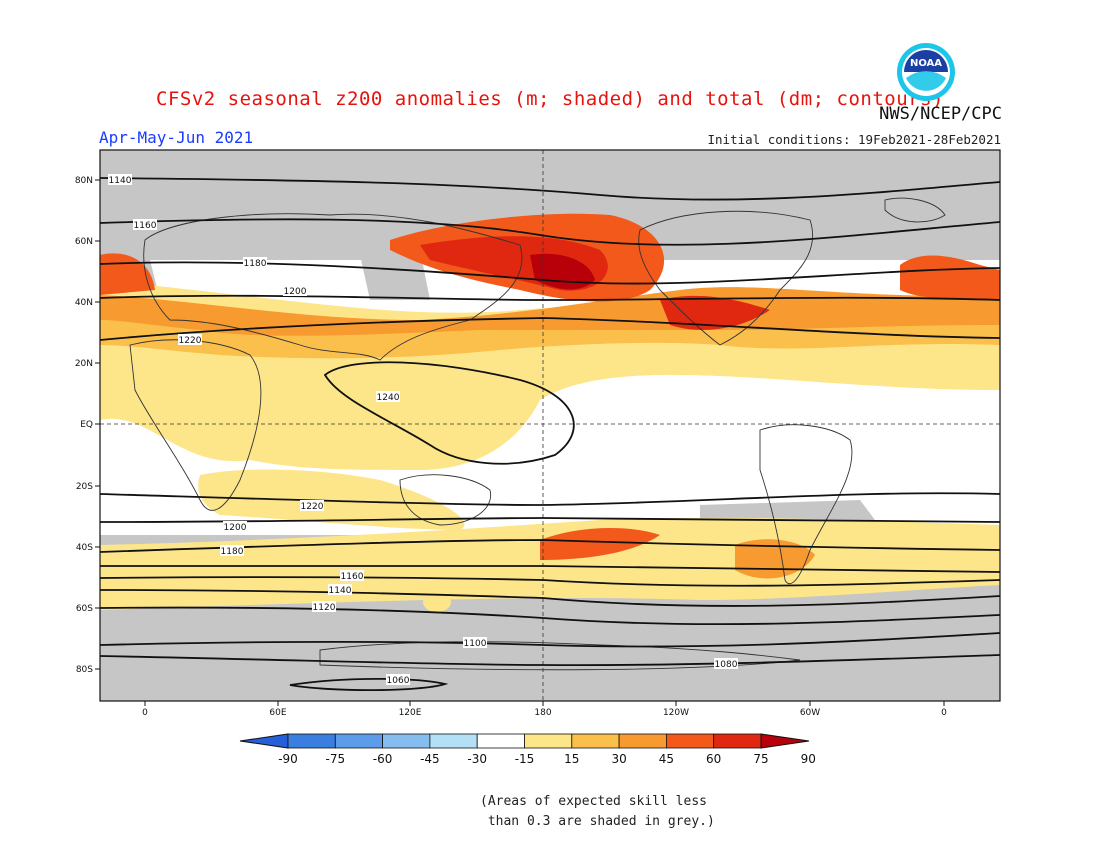 The height and width of the screenshot is (850, 1100). Describe the element at coordinates (277, 713) in the screenshot. I see `lon-label: 60E` at that location.